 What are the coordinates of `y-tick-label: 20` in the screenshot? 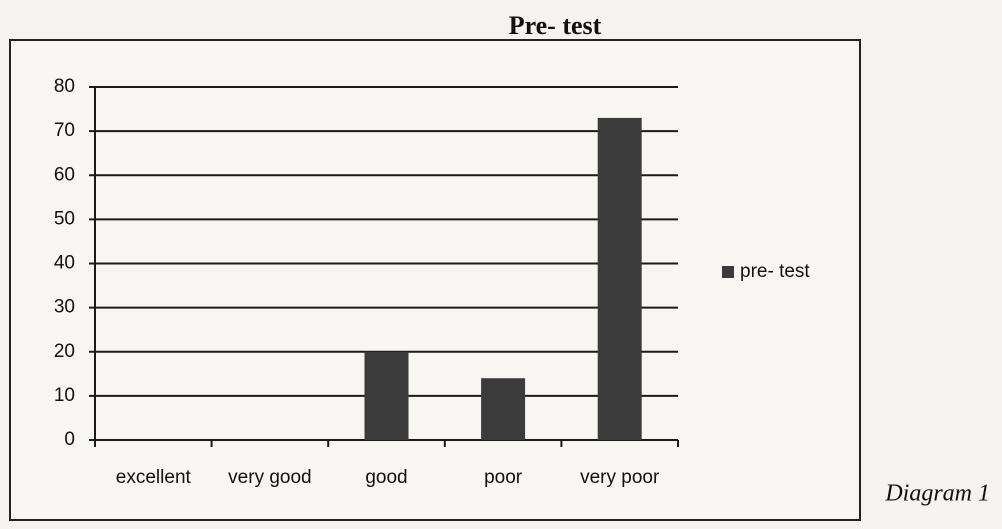 It's located at (64, 351).